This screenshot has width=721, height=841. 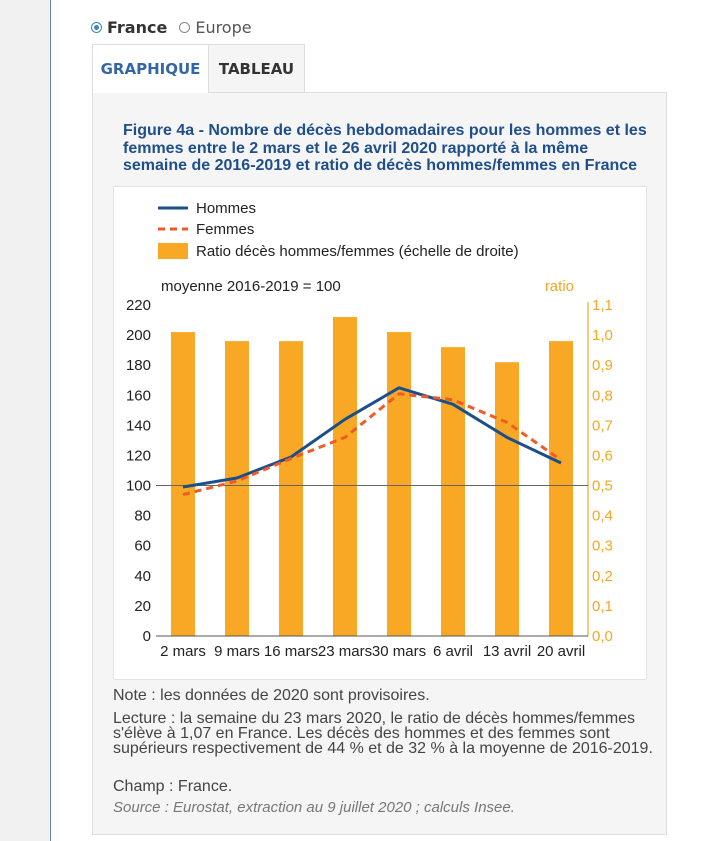 I want to click on radio-france, so click(x=96, y=27).